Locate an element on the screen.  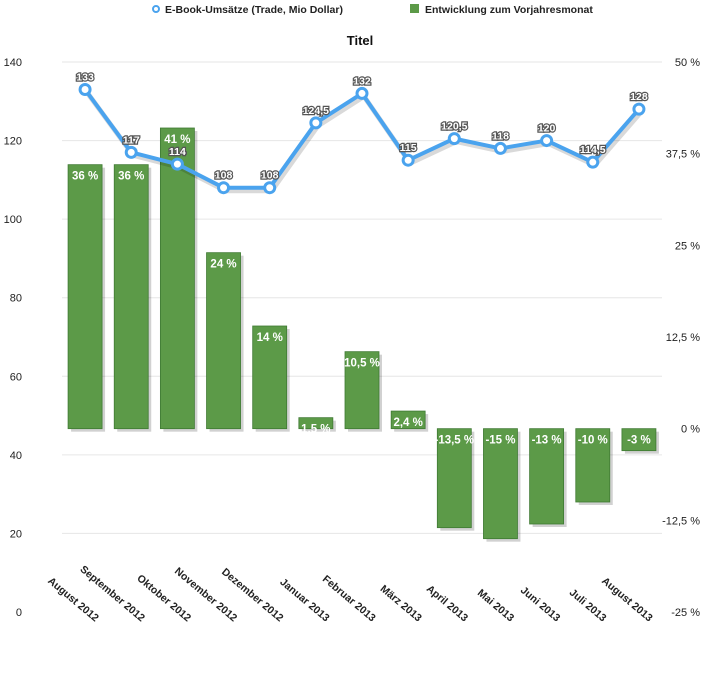
line-data-label: 115 is located at coordinates (408, 148).